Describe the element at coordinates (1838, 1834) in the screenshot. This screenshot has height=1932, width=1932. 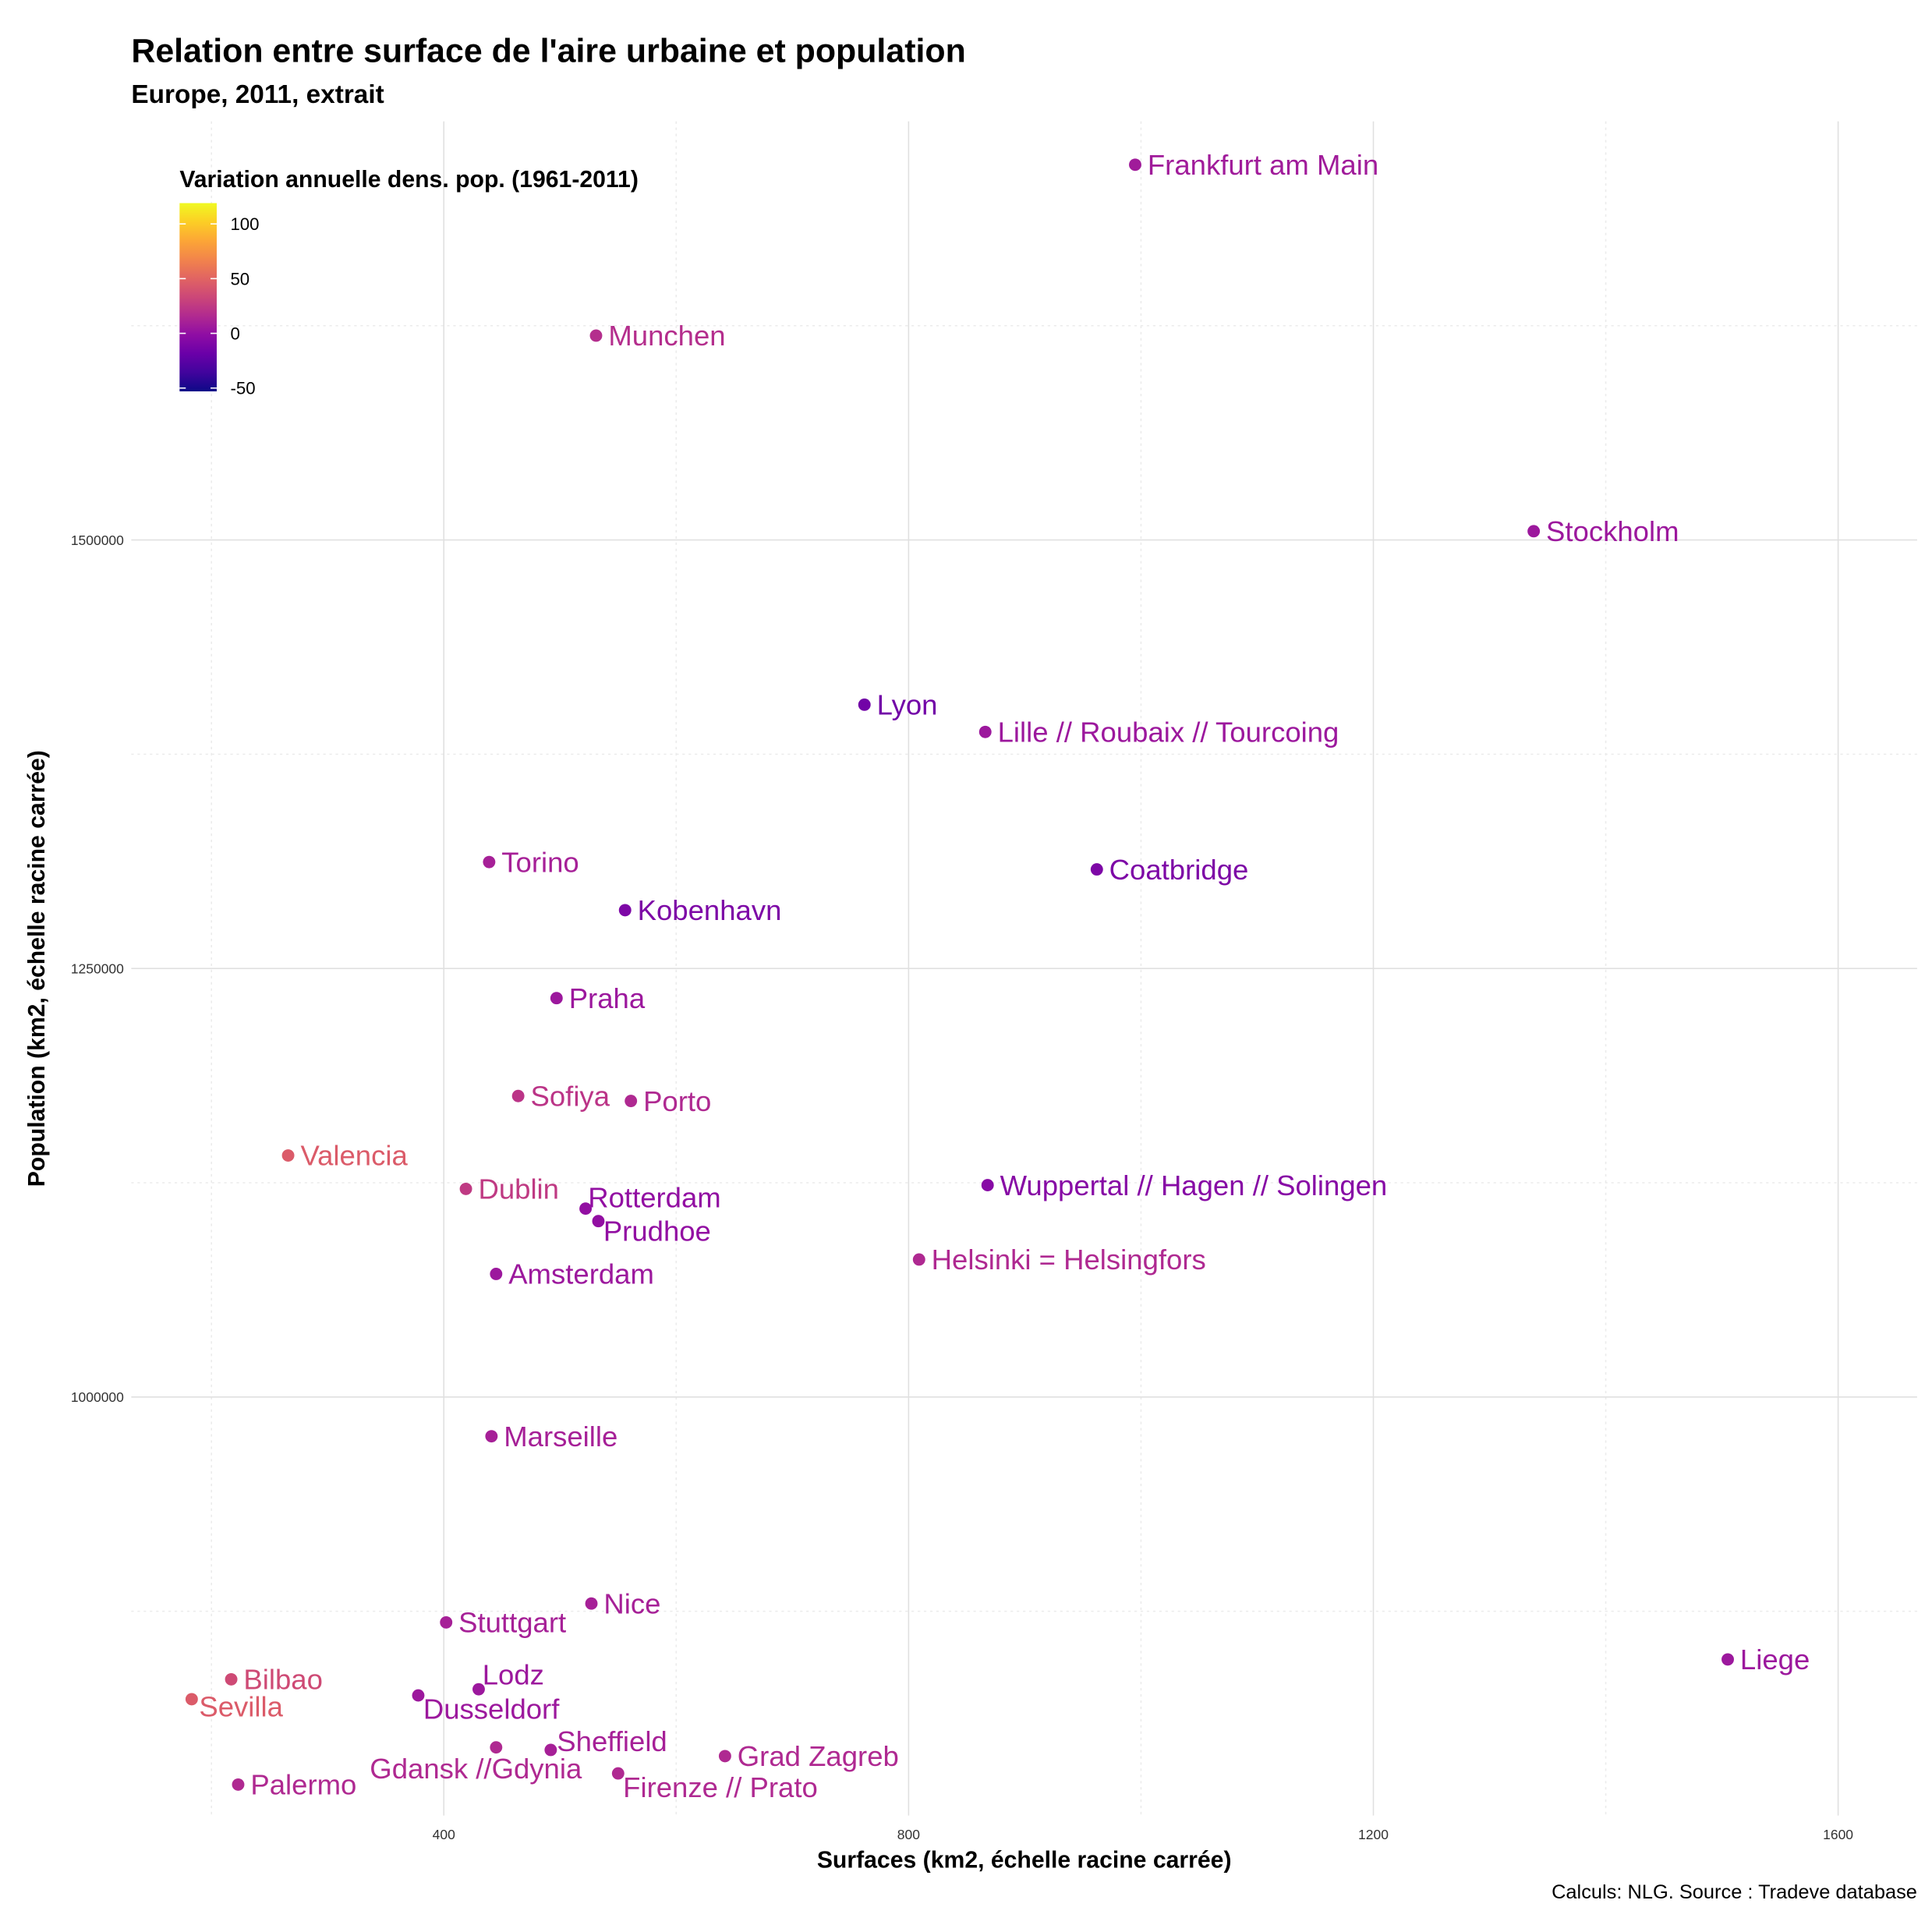
I see `x-tick-label: 1600` at that location.